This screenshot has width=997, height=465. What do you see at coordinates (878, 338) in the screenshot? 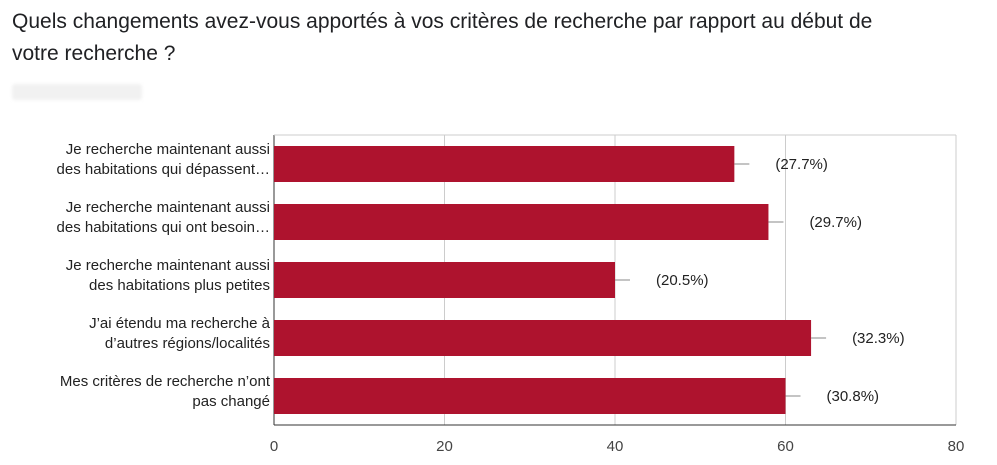
I see `value-label: (32.3%)` at bounding box center [878, 338].